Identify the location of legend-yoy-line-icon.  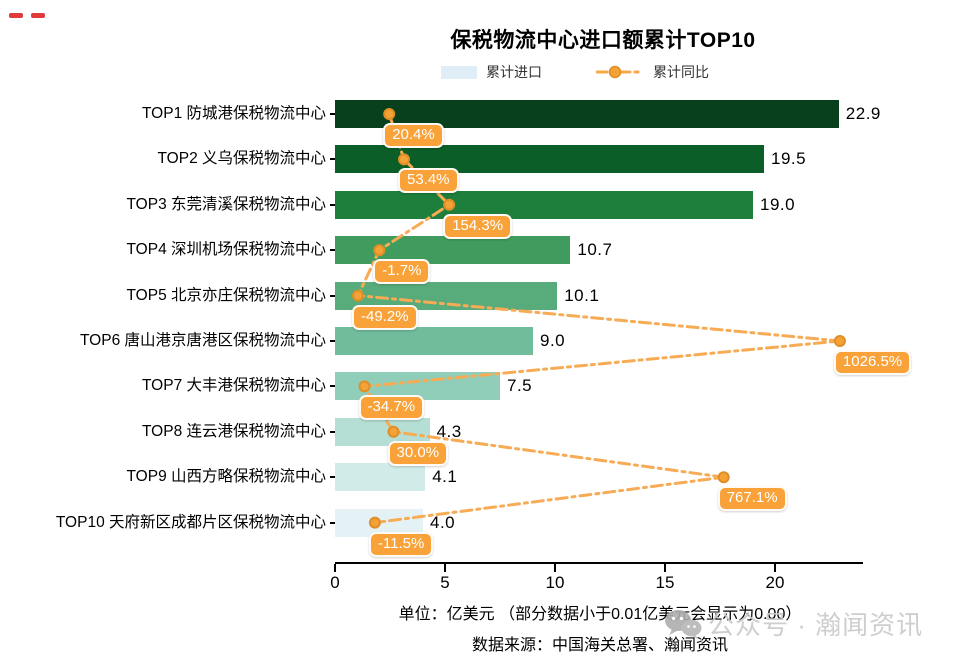
(620, 72).